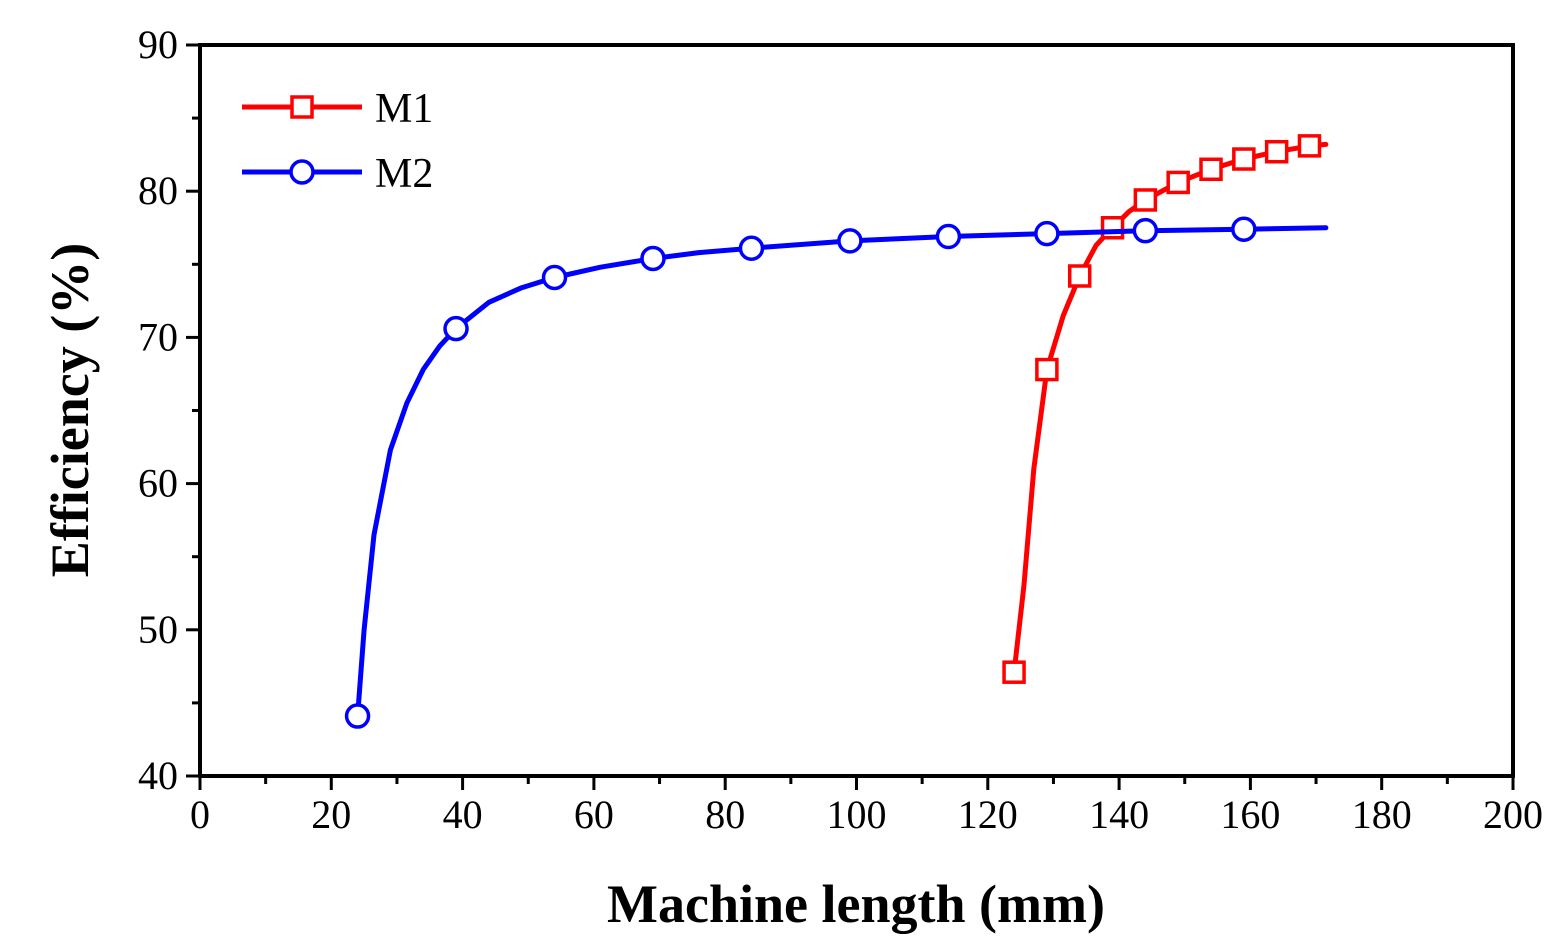 Image resolution: width=1563 pixels, height=944 pixels. What do you see at coordinates (158, 629) in the screenshot?
I see `y-tick-label-1: 50` at bounding box center [158, 629].